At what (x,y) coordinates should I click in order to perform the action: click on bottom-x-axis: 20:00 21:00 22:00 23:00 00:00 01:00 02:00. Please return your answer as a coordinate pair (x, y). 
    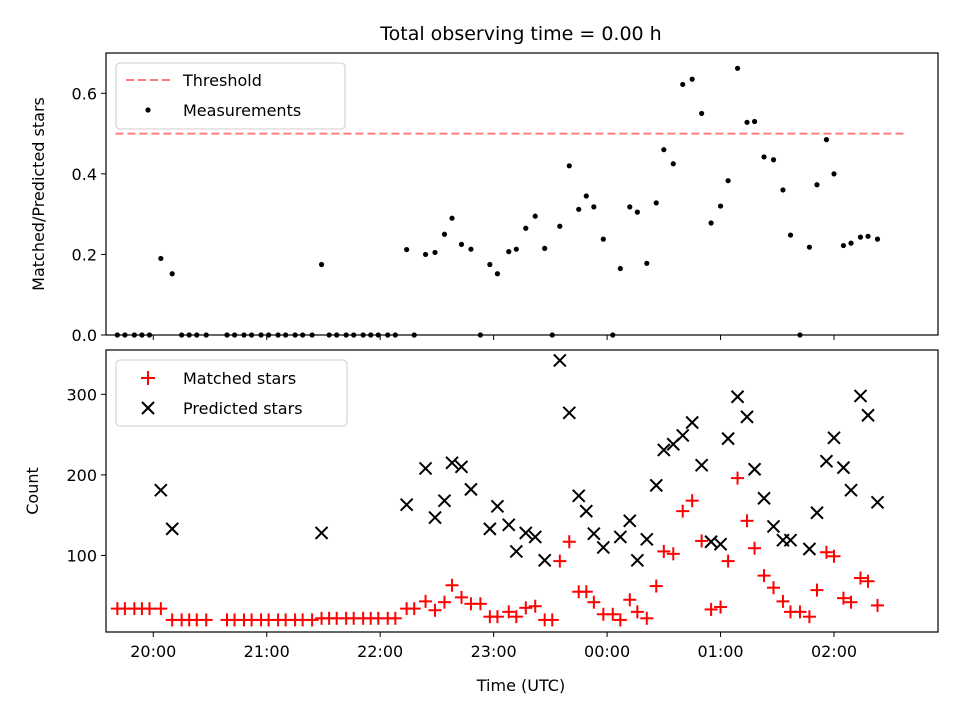
    Looking at the image, I should click on (493, 646).